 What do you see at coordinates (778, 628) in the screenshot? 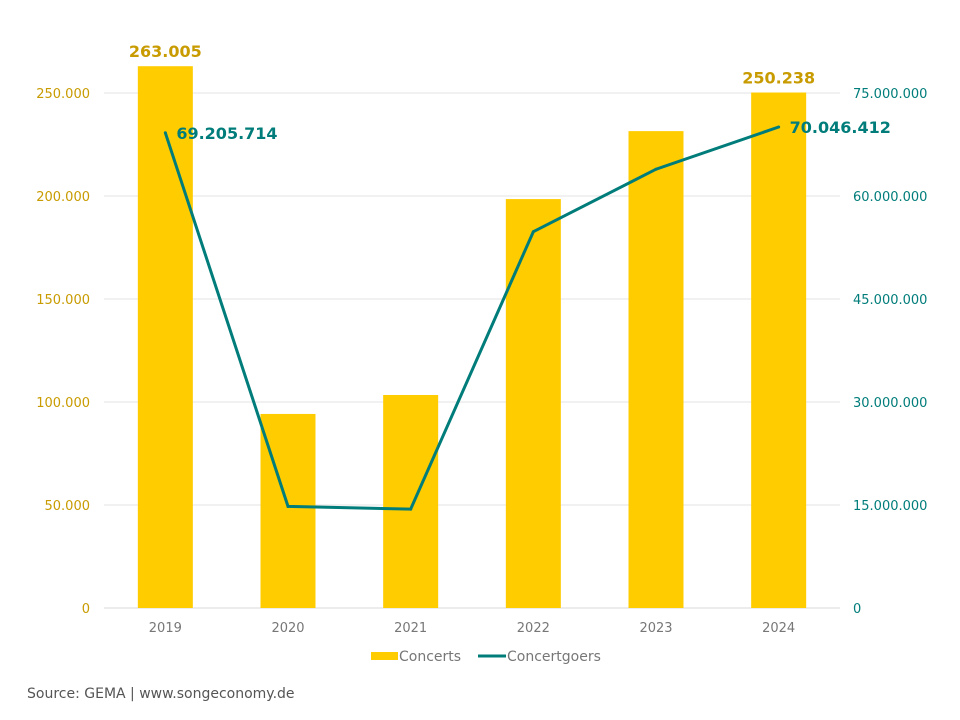
I see `x-tick-label: 2024` at bounding box center [778, 628].